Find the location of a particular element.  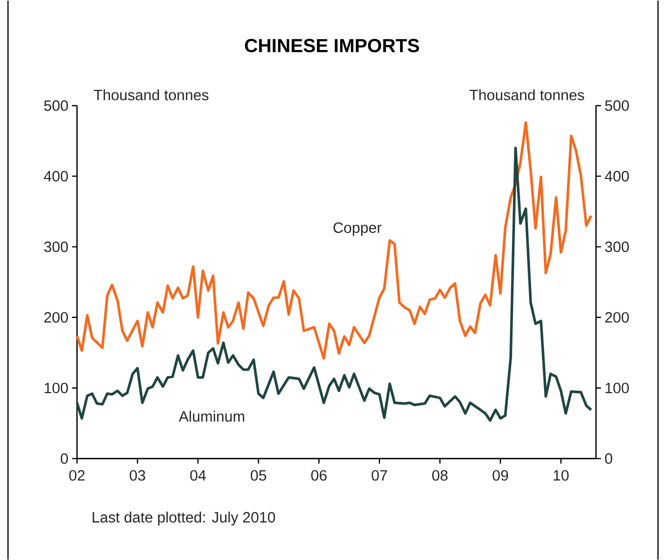

y2-tick-label: 400 is located at coordinates (616, 176).